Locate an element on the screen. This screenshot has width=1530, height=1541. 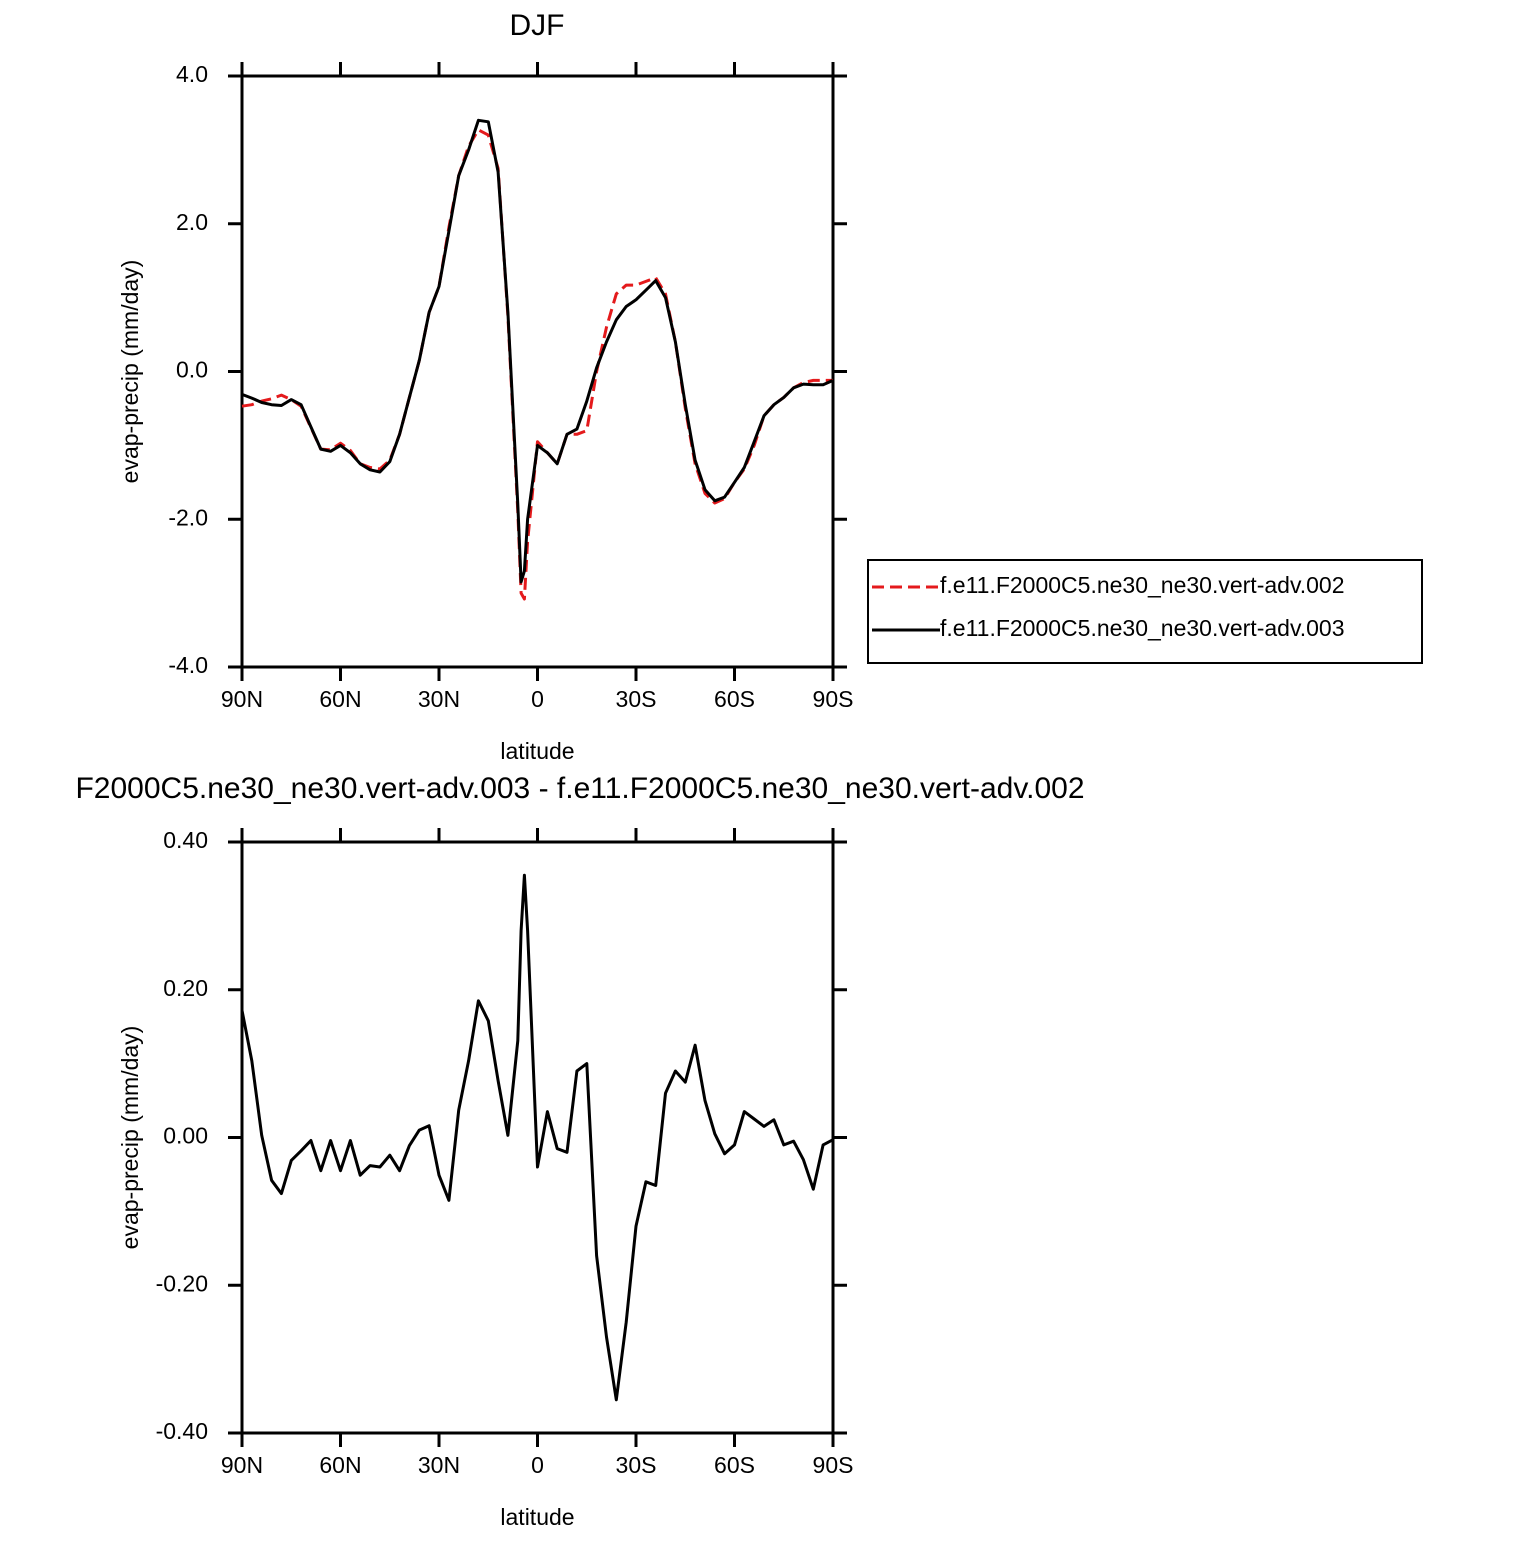
legend-label: f.e11.F2000C5.ne30_ne30.vert-adv.003 is located at coordinates (1142, 628).